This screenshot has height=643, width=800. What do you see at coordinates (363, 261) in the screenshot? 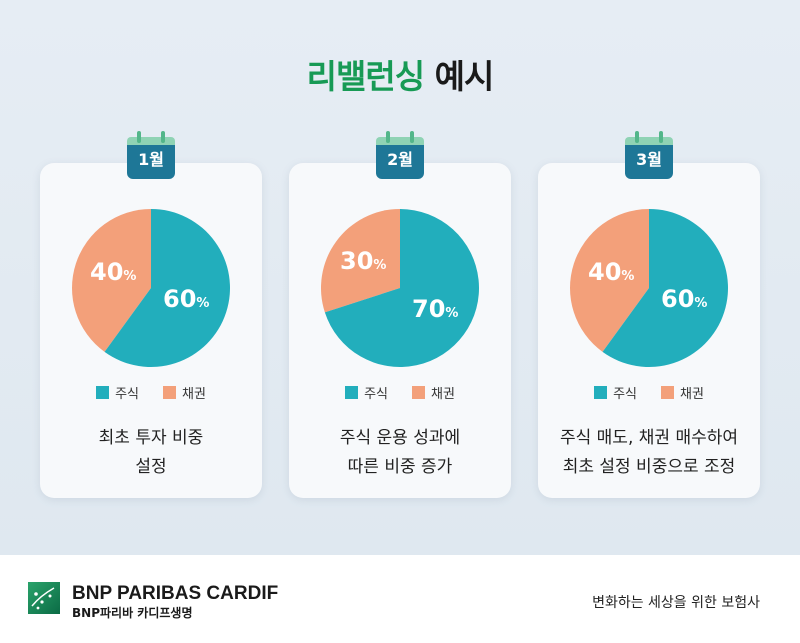
I see `bond-percent: 30%` at bounding box center [363, 261].